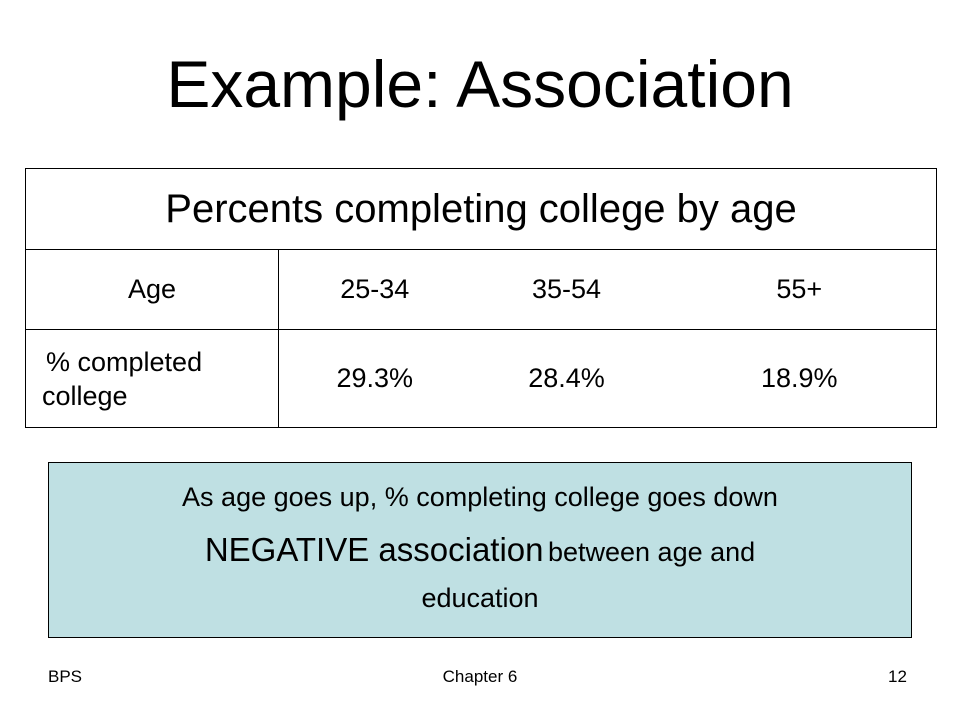 The height and width of the screenshot is (720, 960). I want to click on slide-number: 12, so click(897, 676).